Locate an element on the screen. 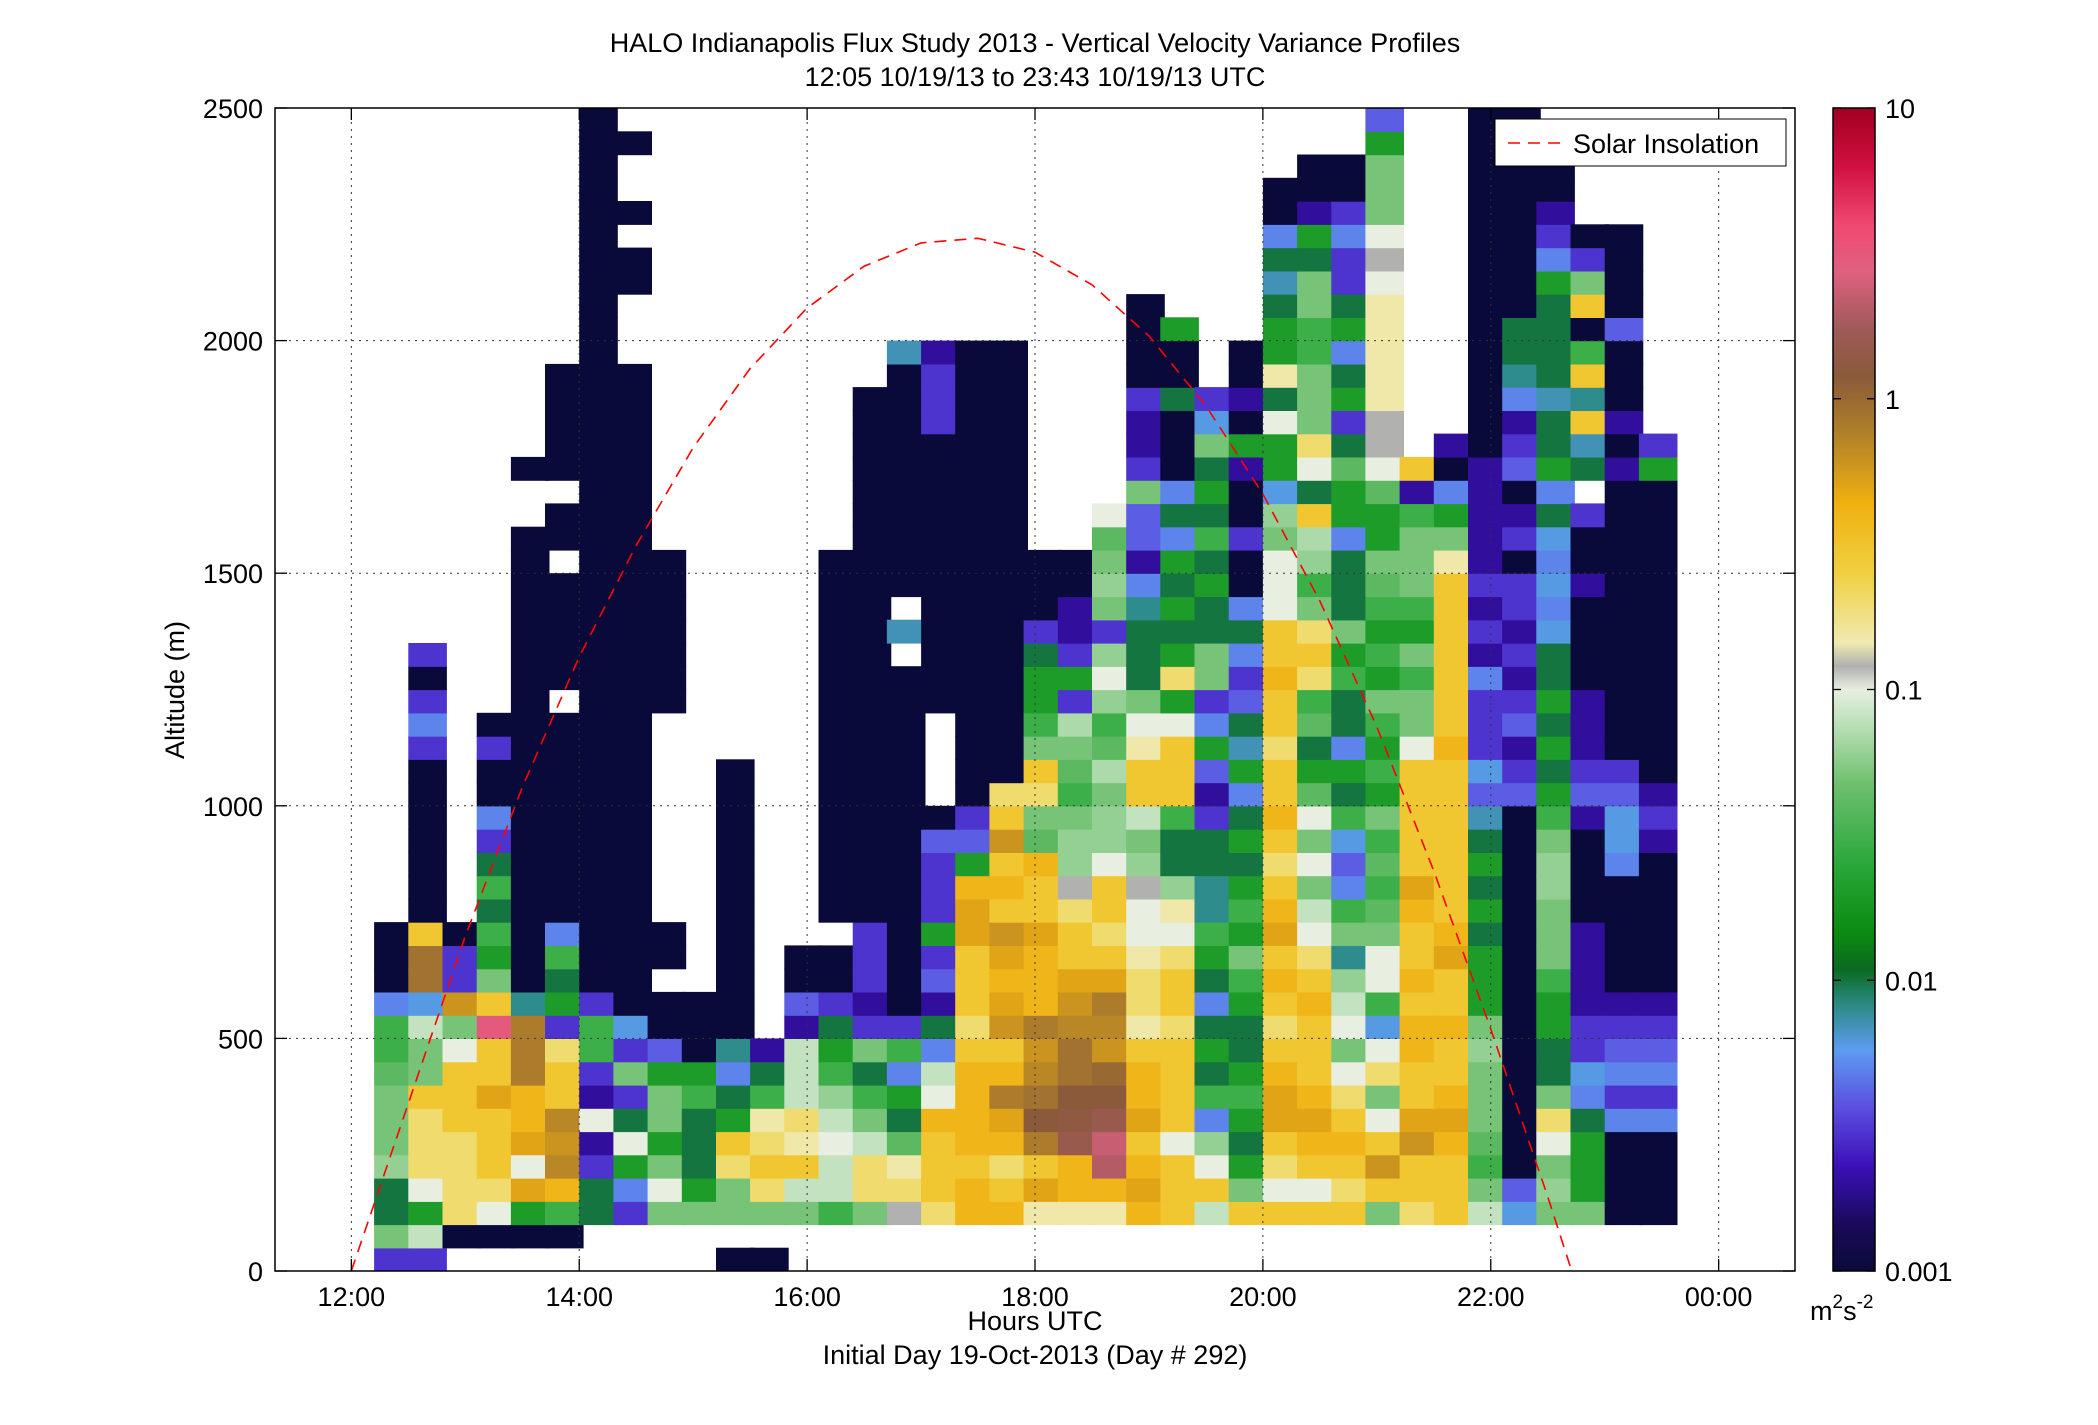 The image size is (2098, 1425). y-tick-label: 1500 is located at coordinates (233, 574).